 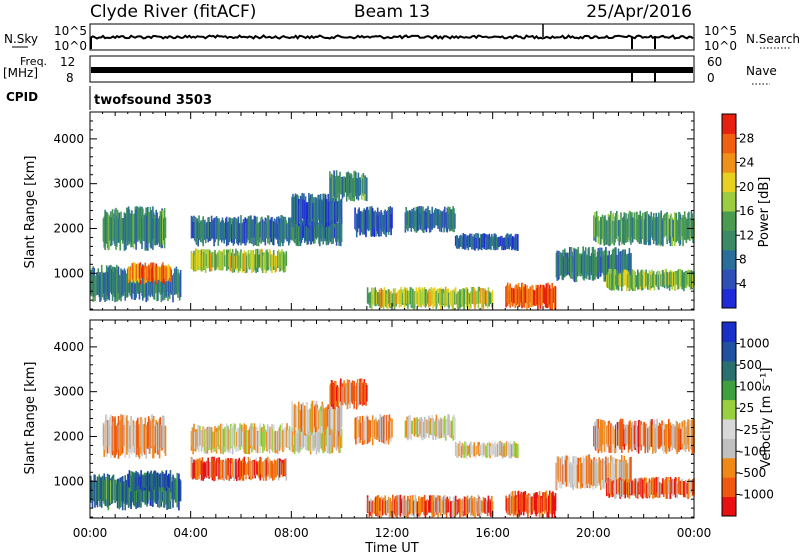 I want to click on power-colorbar-label: Power [dB], so click(x=764, y=212).